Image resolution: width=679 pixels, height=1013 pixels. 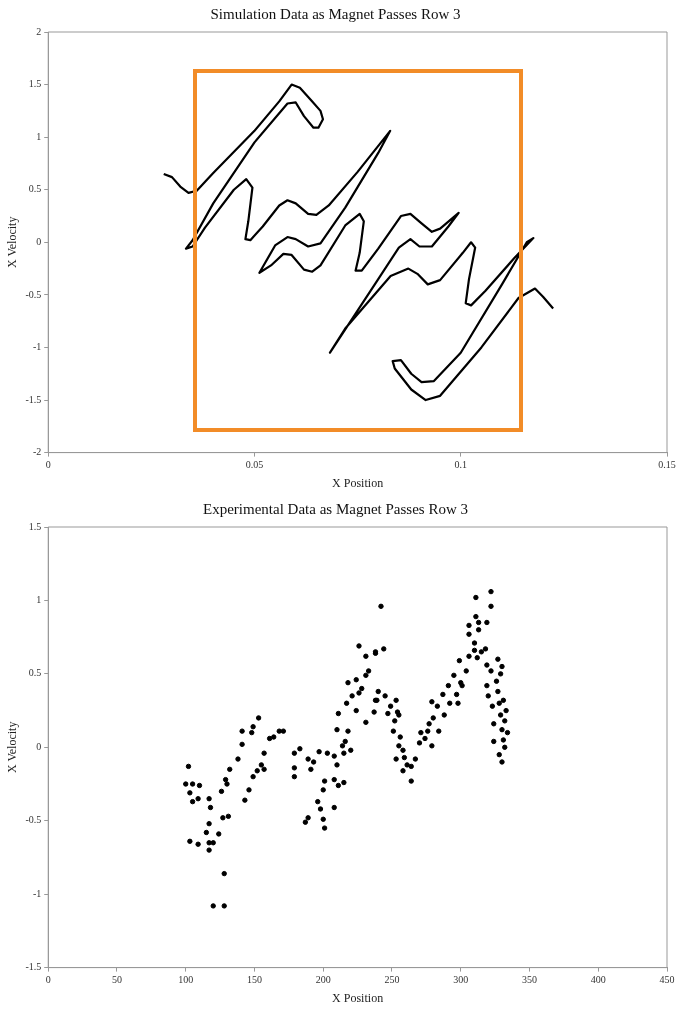 I want to click on x-tick-label: 450, so click(x=667, y=980).